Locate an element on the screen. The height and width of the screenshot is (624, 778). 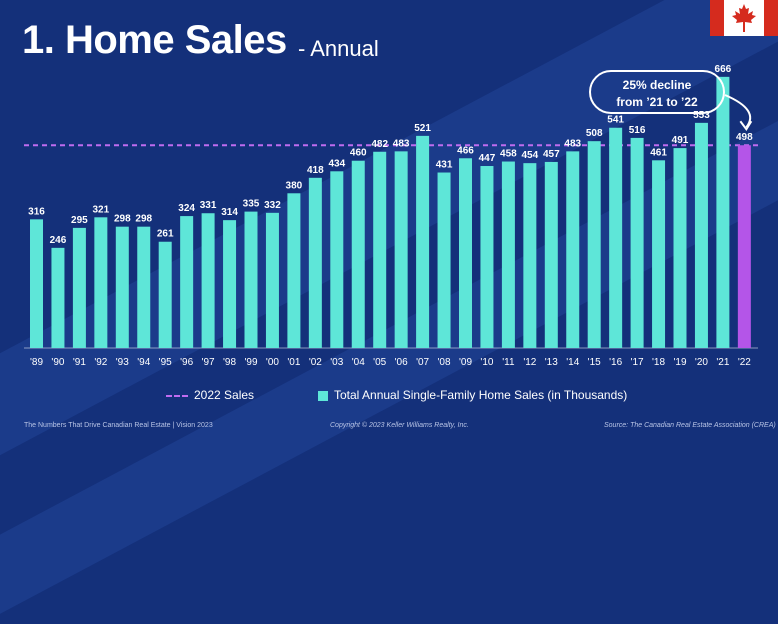
tick-label-14: '14 is located at coordinates (572, 362).